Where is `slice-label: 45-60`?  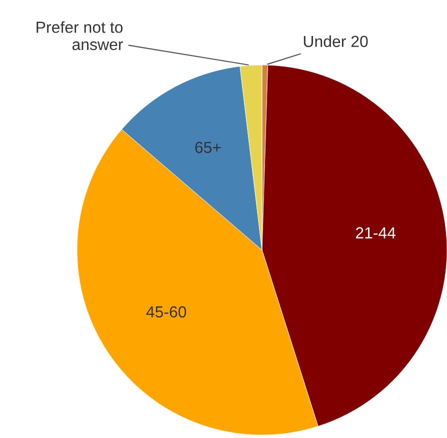
slice-label: 45-60 is located at coordinates (166, 312).